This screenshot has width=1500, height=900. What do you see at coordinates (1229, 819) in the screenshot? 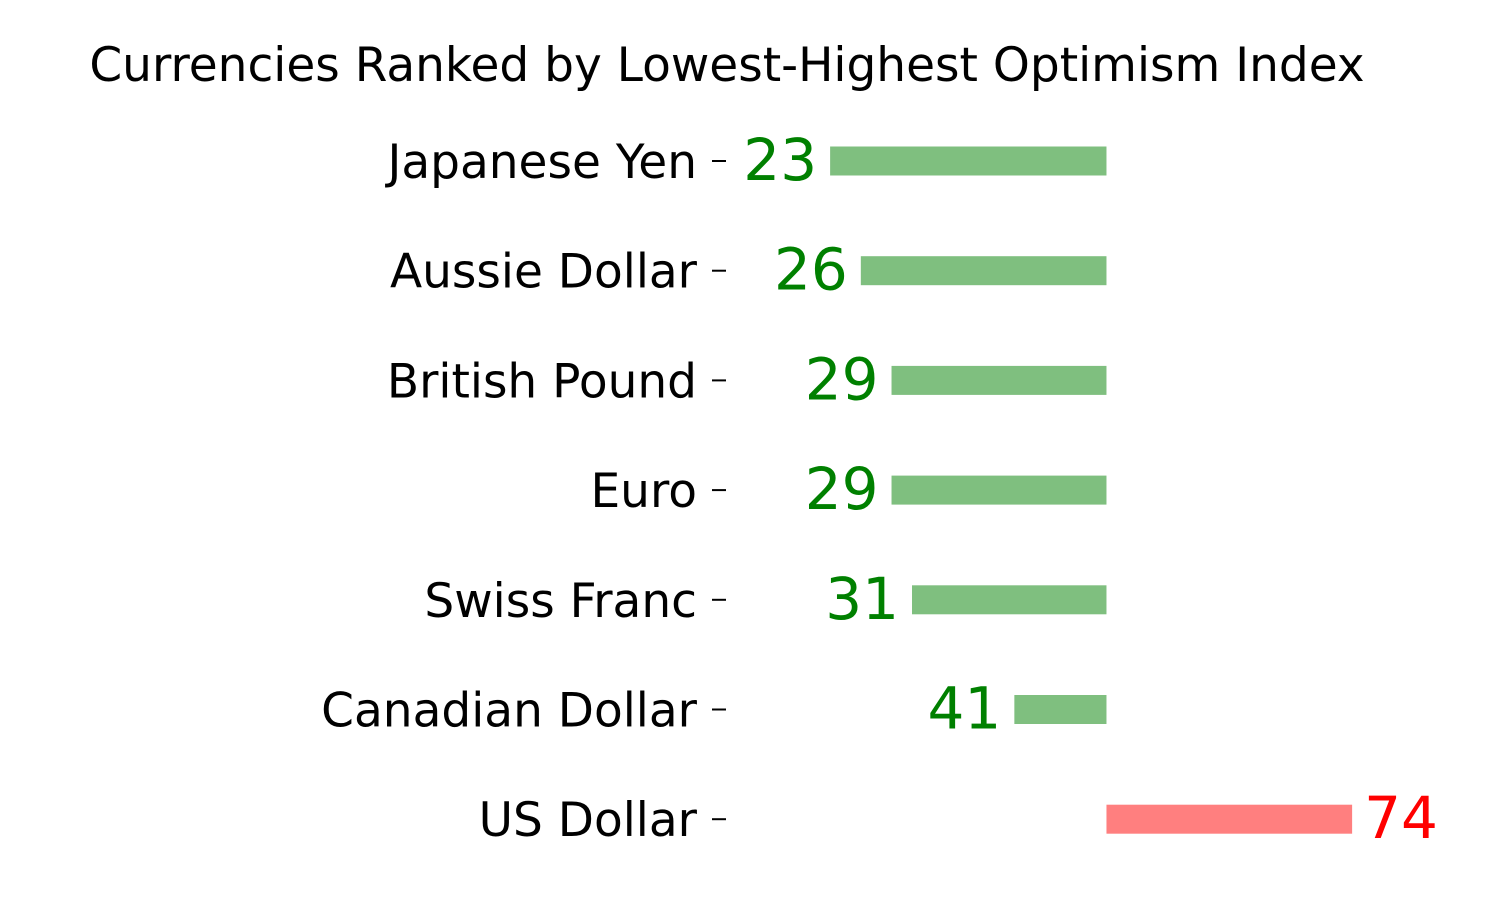
I see `bar-us-dollar` at bounding box center [1229, 819].